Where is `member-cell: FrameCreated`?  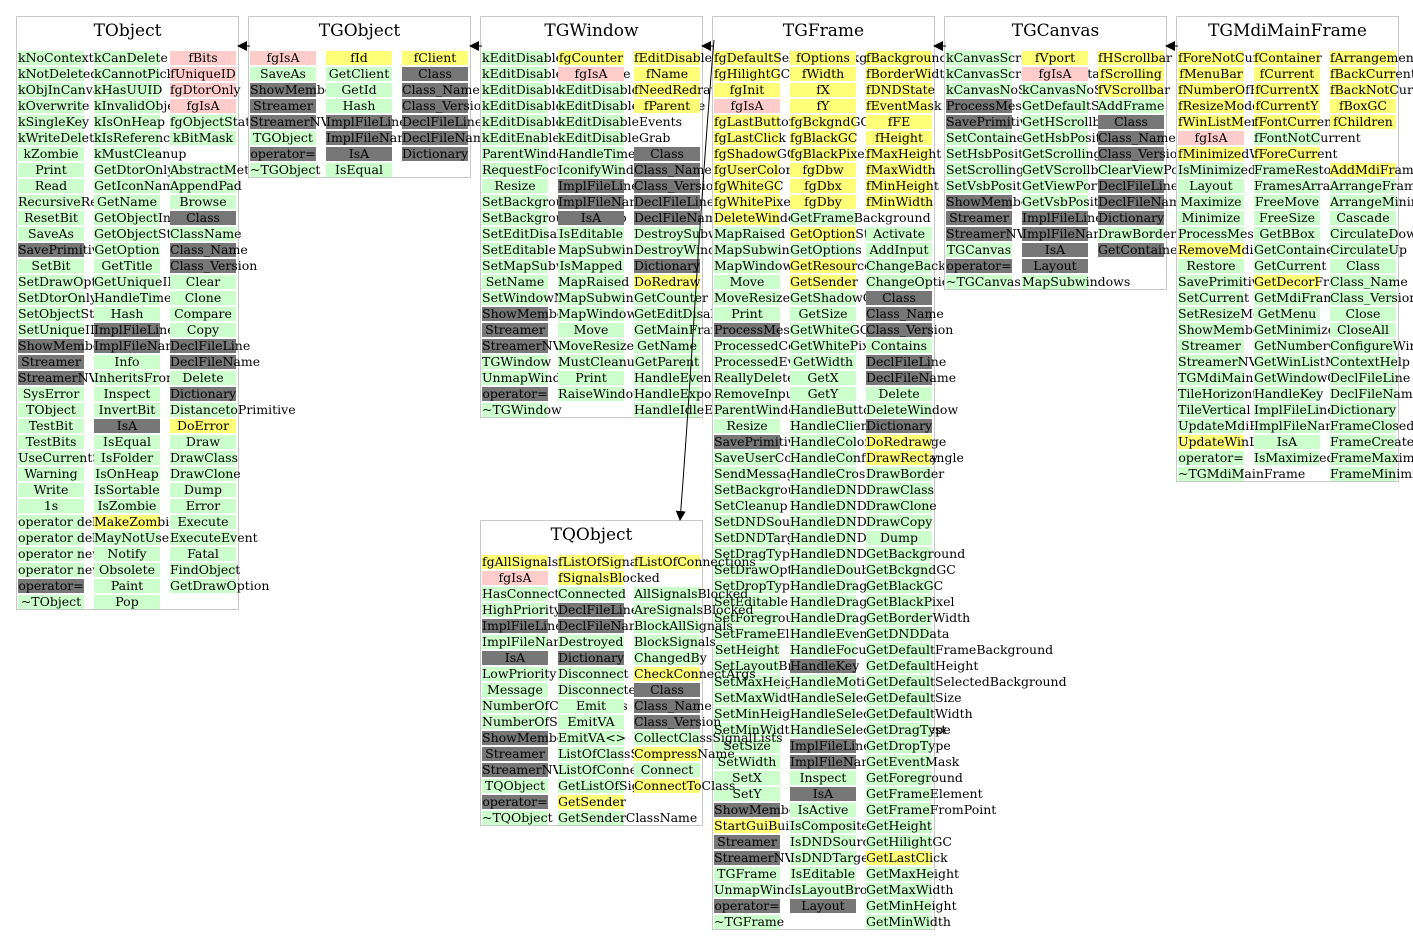 member-cell: FrameCreated is located at coordinates (1371, 441).